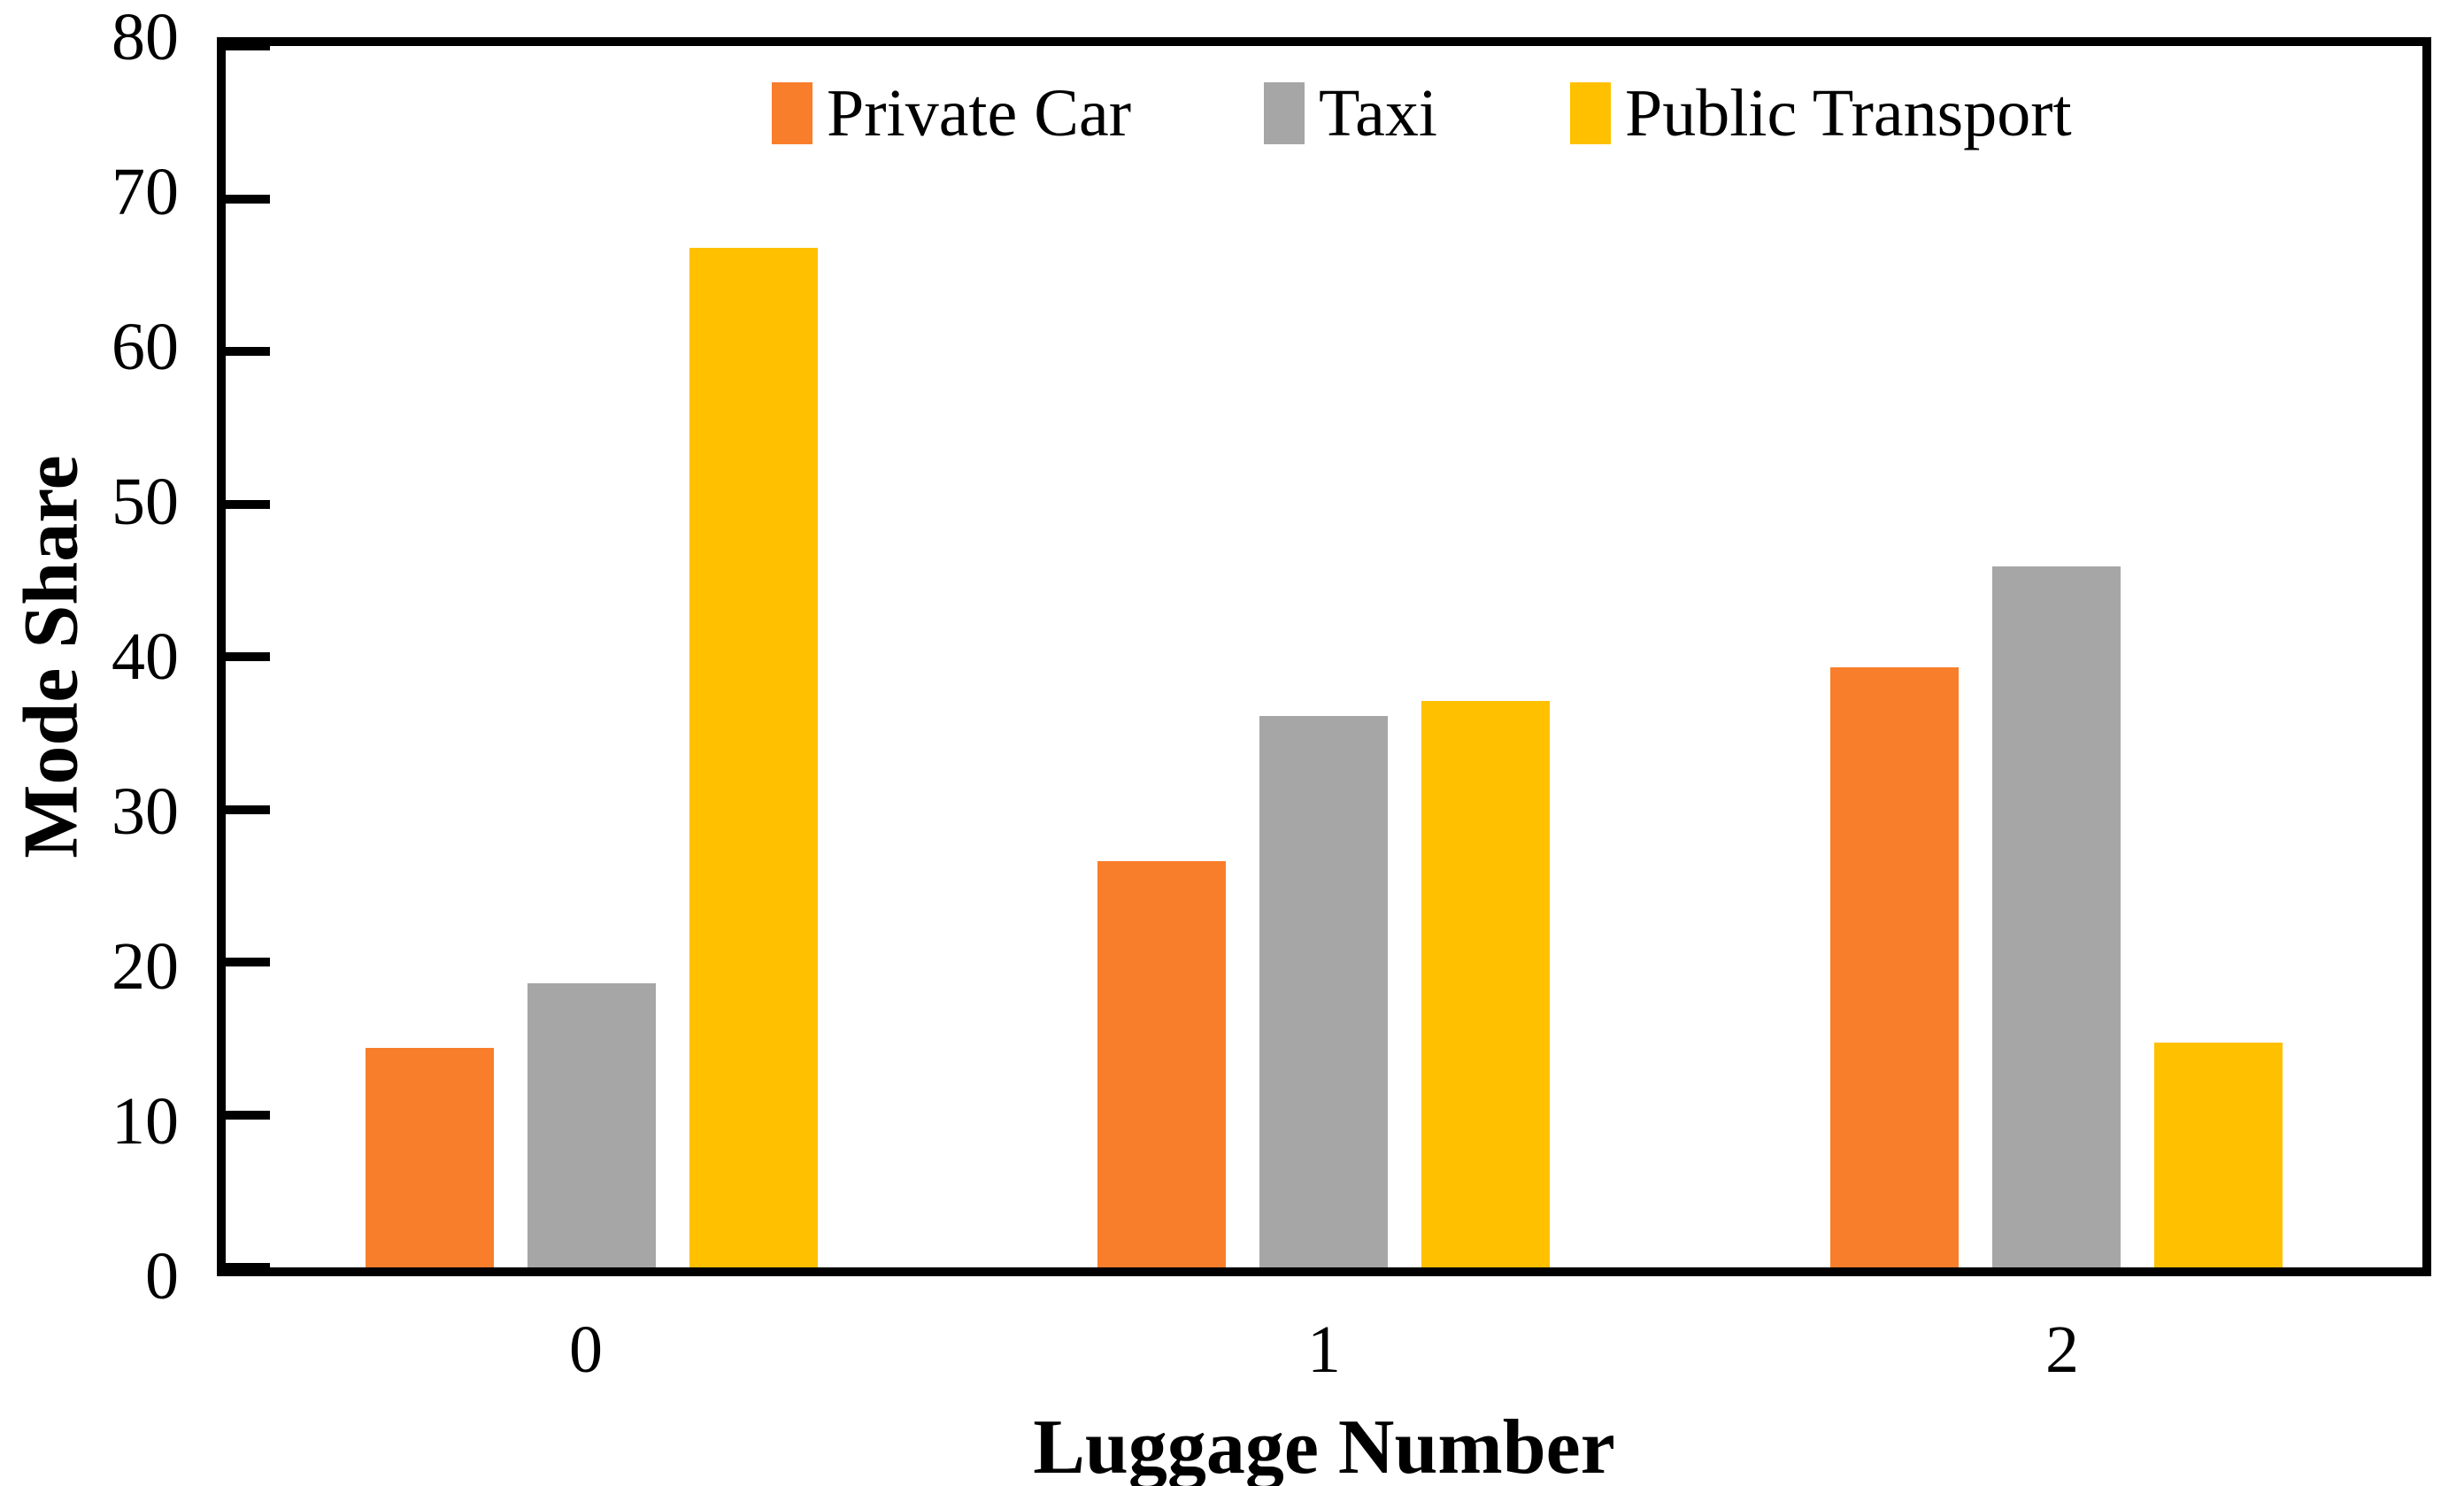  What do you see at coordinates (146, 502) in the screenshot?
I see `y-tick-label-50: 50` at bounding box center [146, 502].